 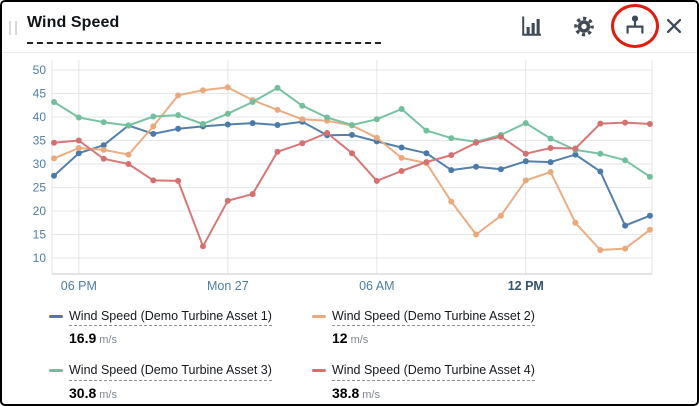 What do you see at coordinates (40, 211) in the screenshot?
I see `y-axis-label: 20` at bounding box center [40, 211].